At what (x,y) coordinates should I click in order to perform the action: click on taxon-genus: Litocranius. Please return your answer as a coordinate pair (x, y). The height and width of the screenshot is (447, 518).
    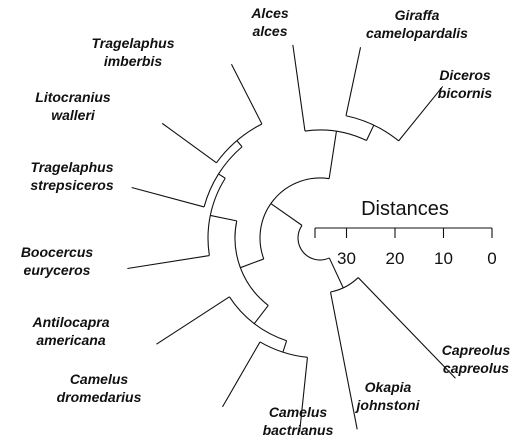
    Looking at the image, I should click on (73, 97).